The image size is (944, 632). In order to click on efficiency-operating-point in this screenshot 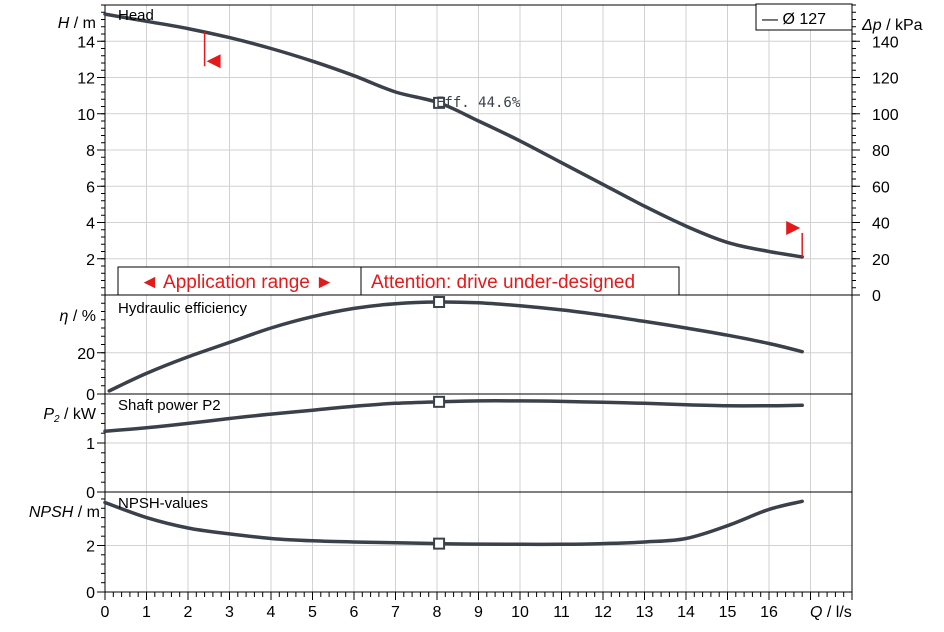, I will do `click(439, 302)`.